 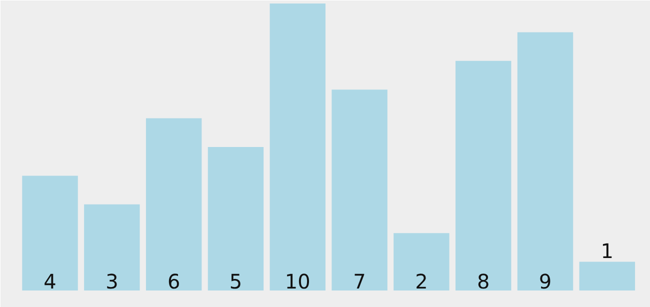 What do you see at coordinates (112, 282) in the screenshot?
I see `data-label: 3` at bounding box center [112, 282].